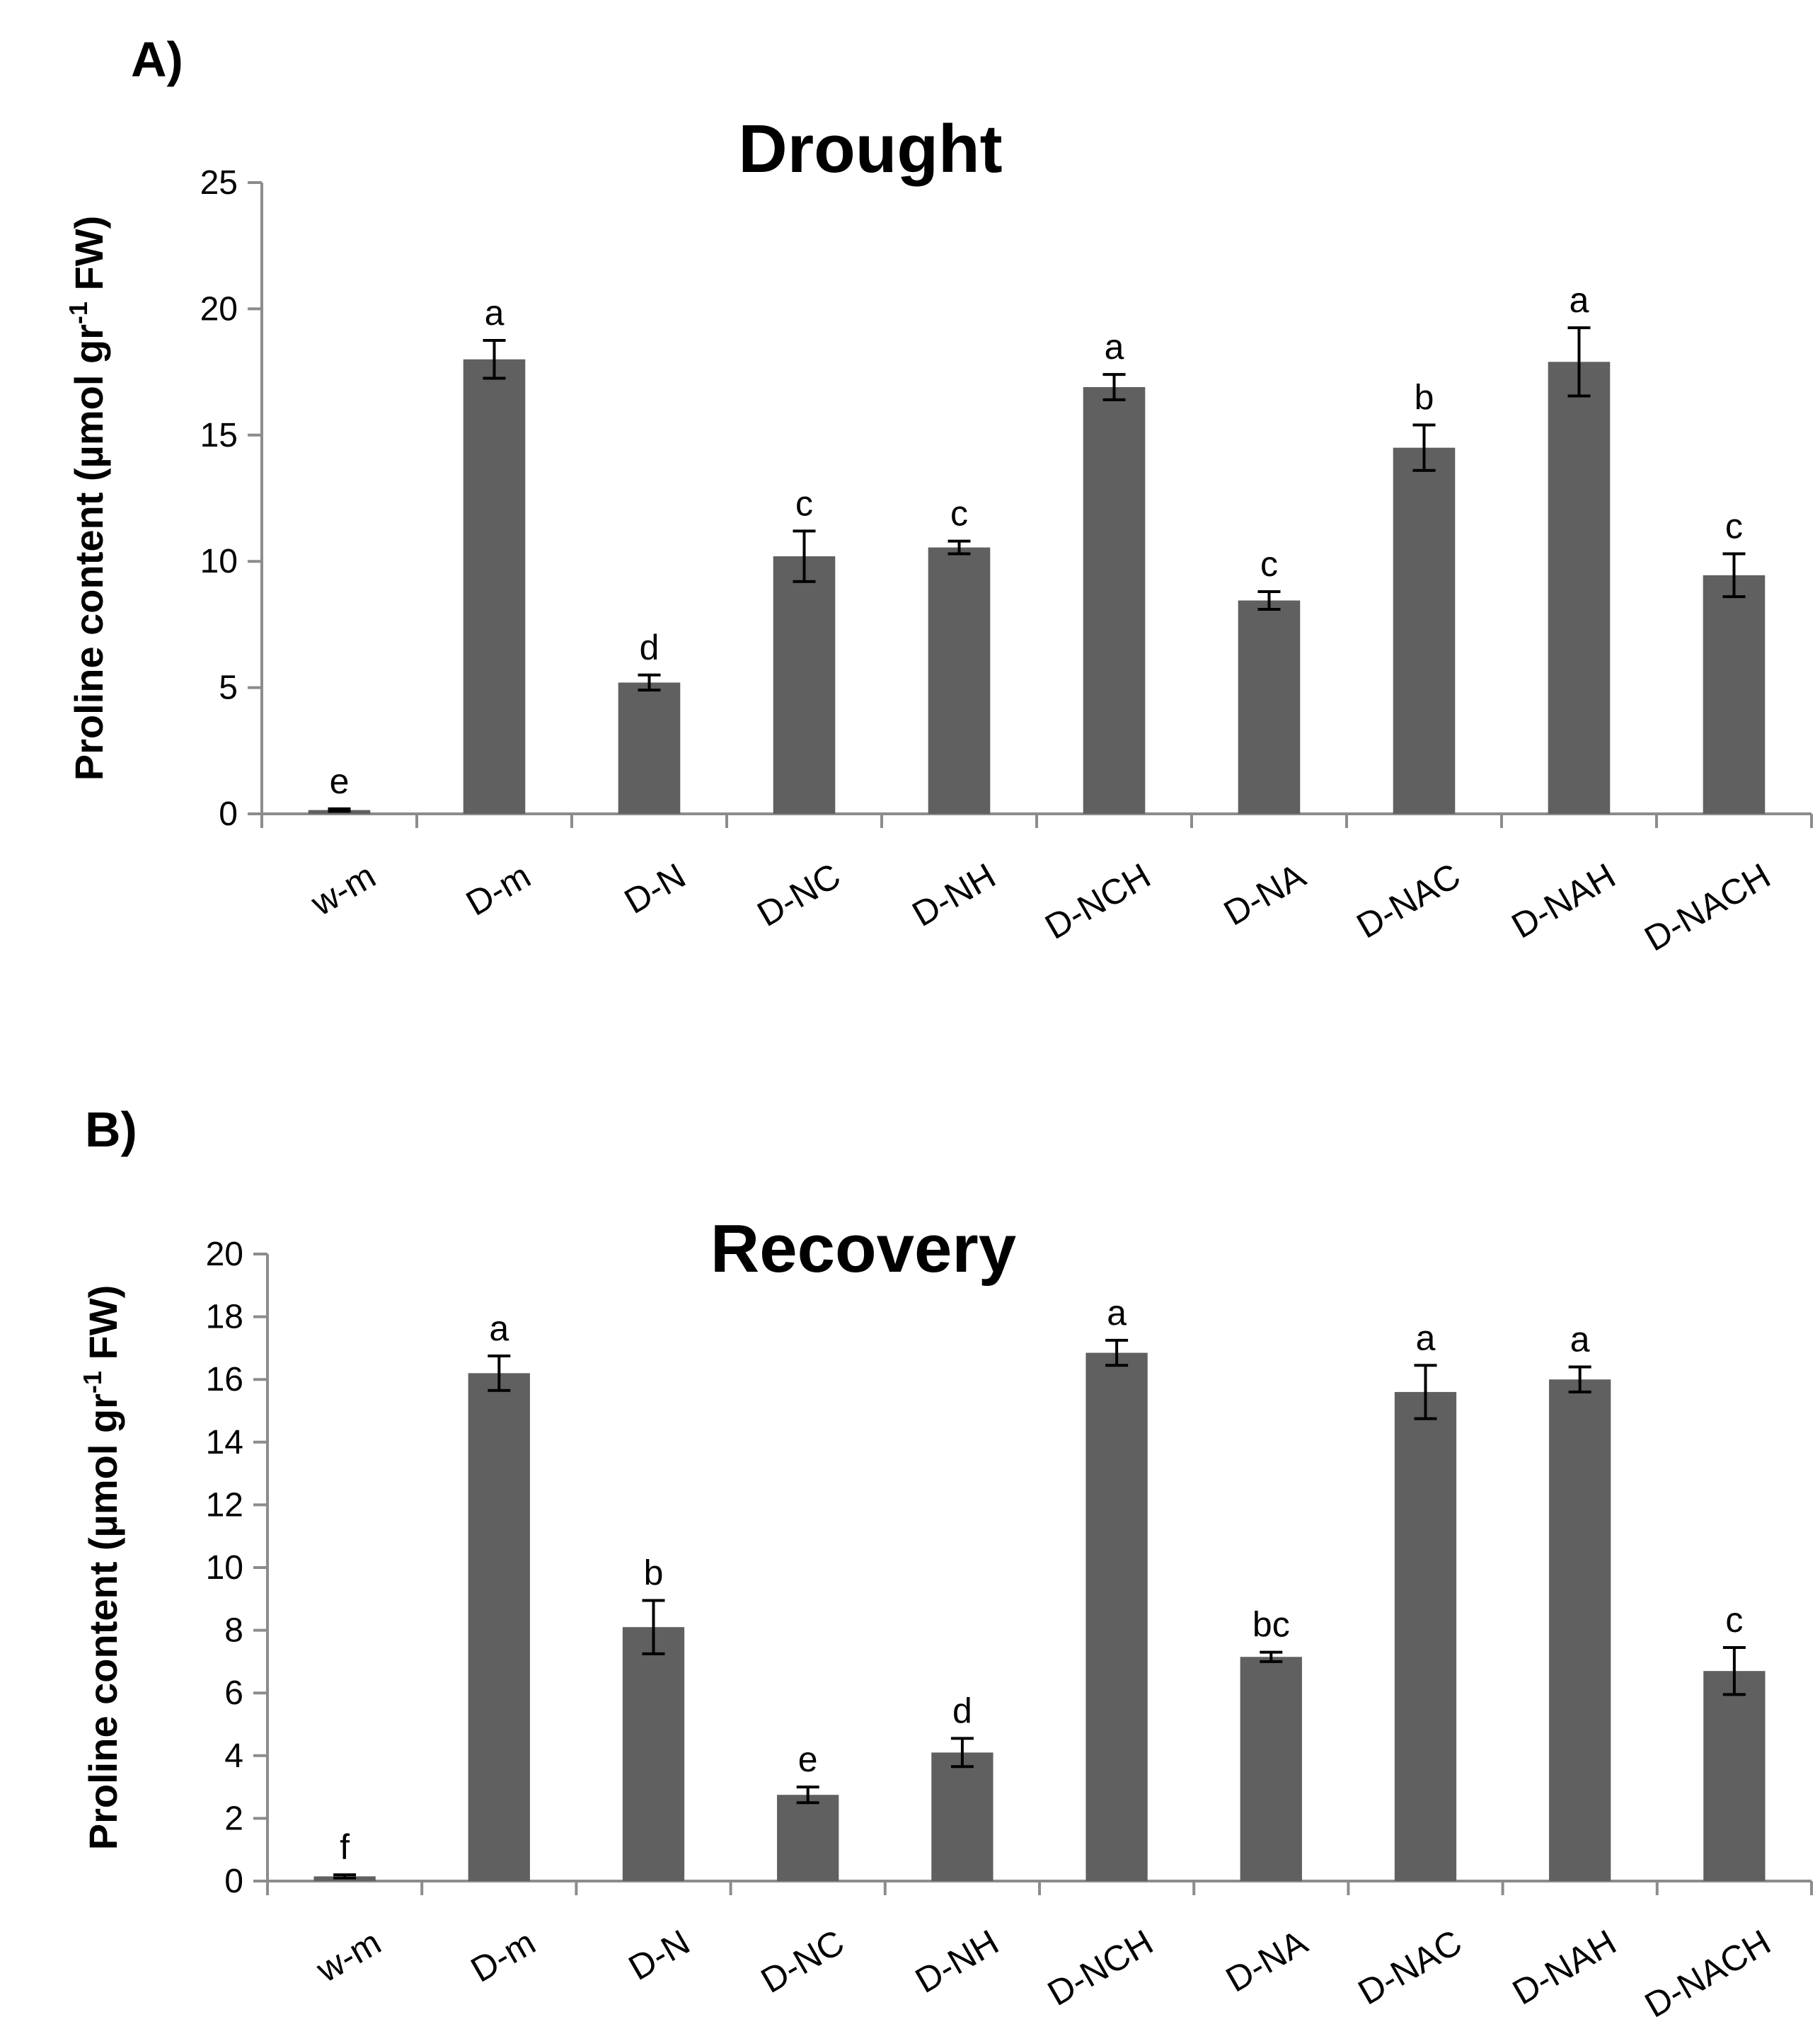 The image size is (1820, 2041). I want to click on panel-letter: A), so click(157, 60).